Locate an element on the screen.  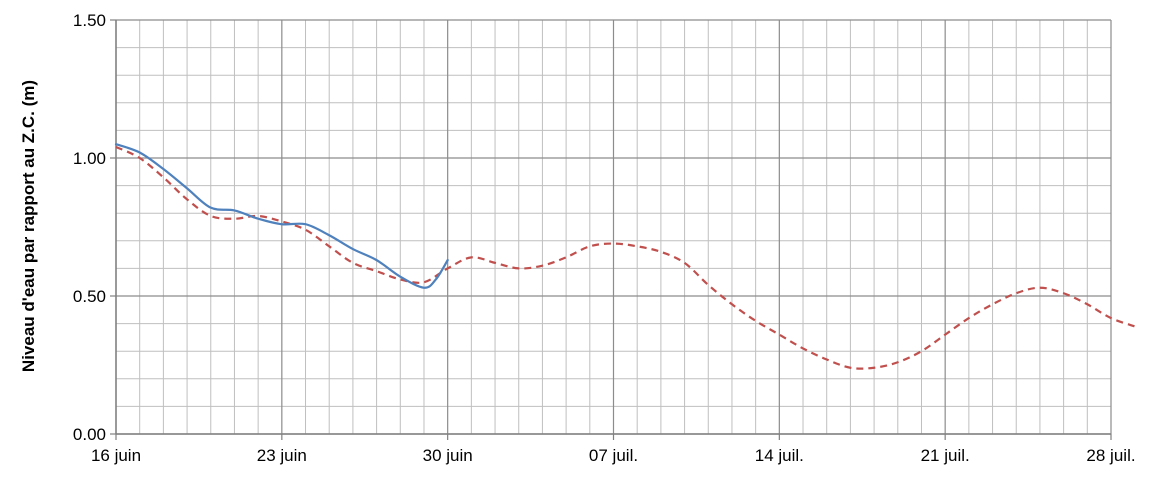
y-tick-label: 1.50 is located at coordinates (89, 20).